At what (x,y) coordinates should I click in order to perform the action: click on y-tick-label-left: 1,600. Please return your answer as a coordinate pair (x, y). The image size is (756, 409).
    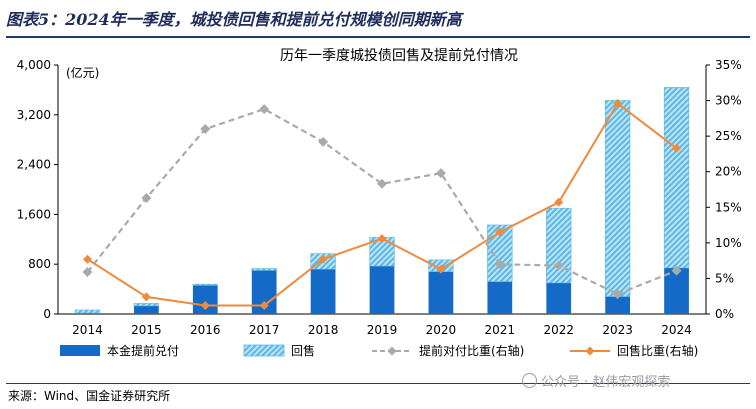
    Looking at the image, I should click on (34, 214).